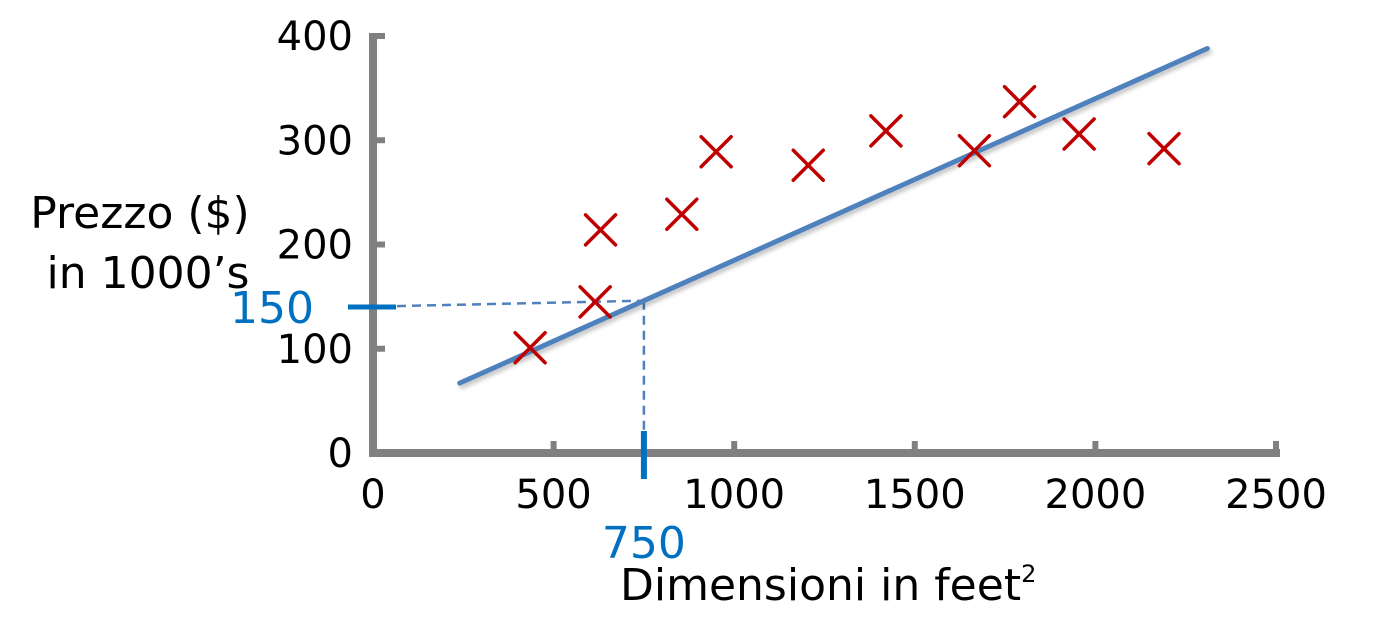 This screenshot has width=1374, height=622. I want to click on y-axis-tick-labels: 0 100 200 300 400, so click(315, 245).